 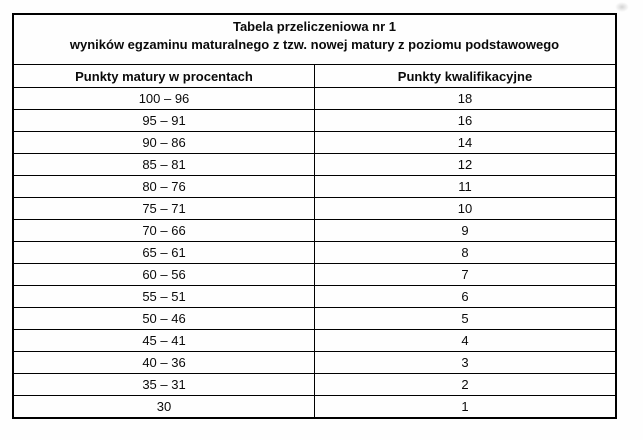 I want to click on table-row: 30 1, so click(x=314, y=407).